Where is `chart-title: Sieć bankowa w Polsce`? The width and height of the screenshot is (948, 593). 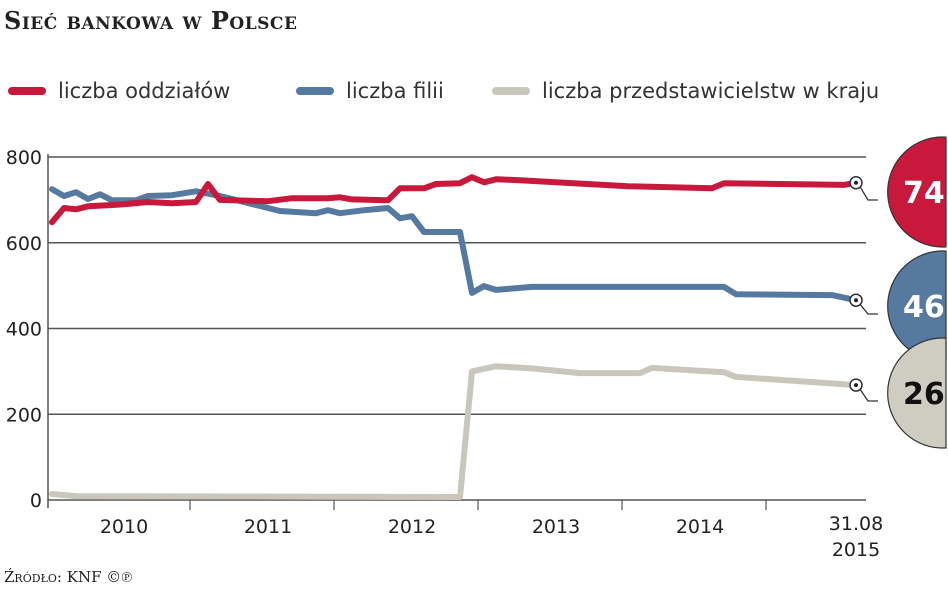
chart-title: Sieć bankowa w Polsce is located at coordinates (151, 20).